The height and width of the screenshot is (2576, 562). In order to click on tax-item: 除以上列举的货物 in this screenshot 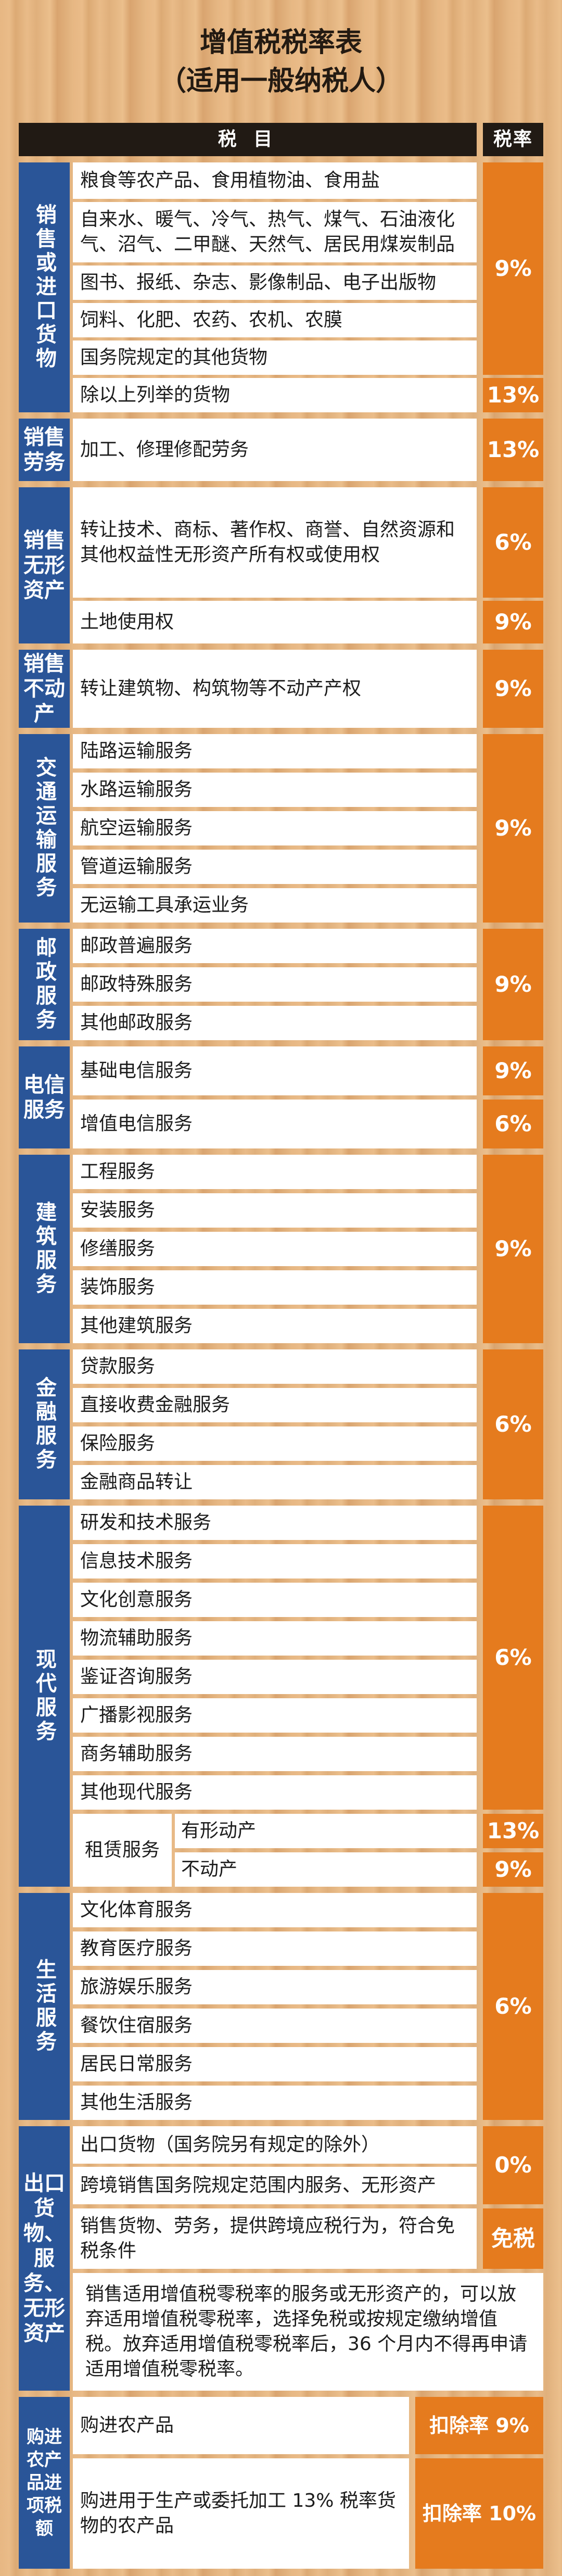, I will do `click(275, 395)`.